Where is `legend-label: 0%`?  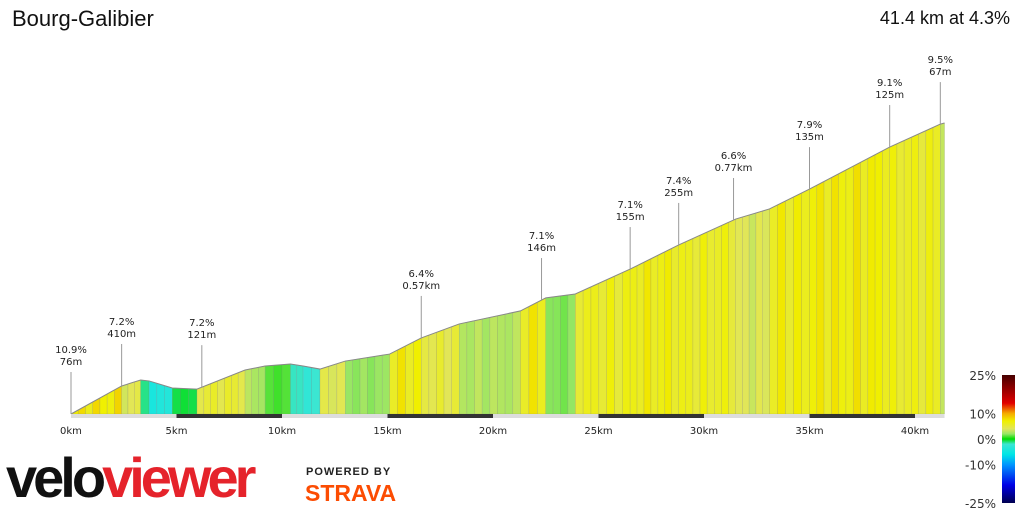
legend-label: 0% is located at coordinates (986, 440).